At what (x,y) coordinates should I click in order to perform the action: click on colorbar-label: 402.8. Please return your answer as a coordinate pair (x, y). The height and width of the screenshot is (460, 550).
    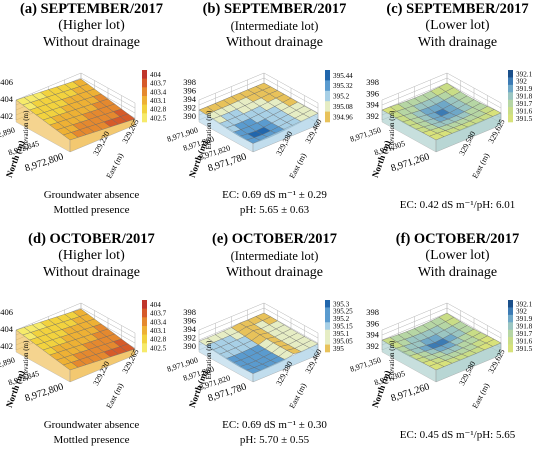
    Looking at the image, I should click on (158, 110).